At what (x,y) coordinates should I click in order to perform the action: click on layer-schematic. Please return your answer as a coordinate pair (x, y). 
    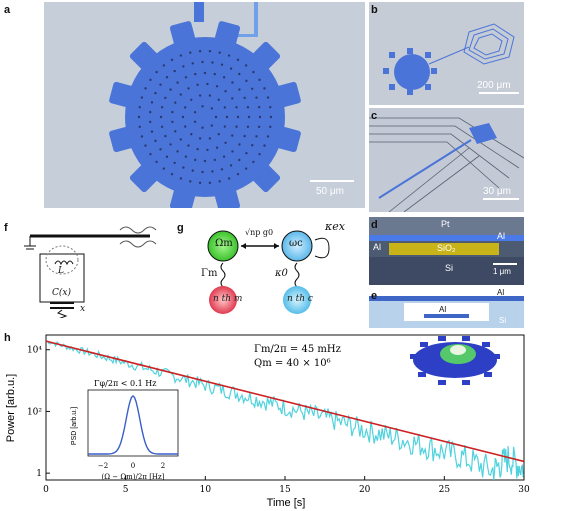
    Looking at the image, I should click on (446, 312).